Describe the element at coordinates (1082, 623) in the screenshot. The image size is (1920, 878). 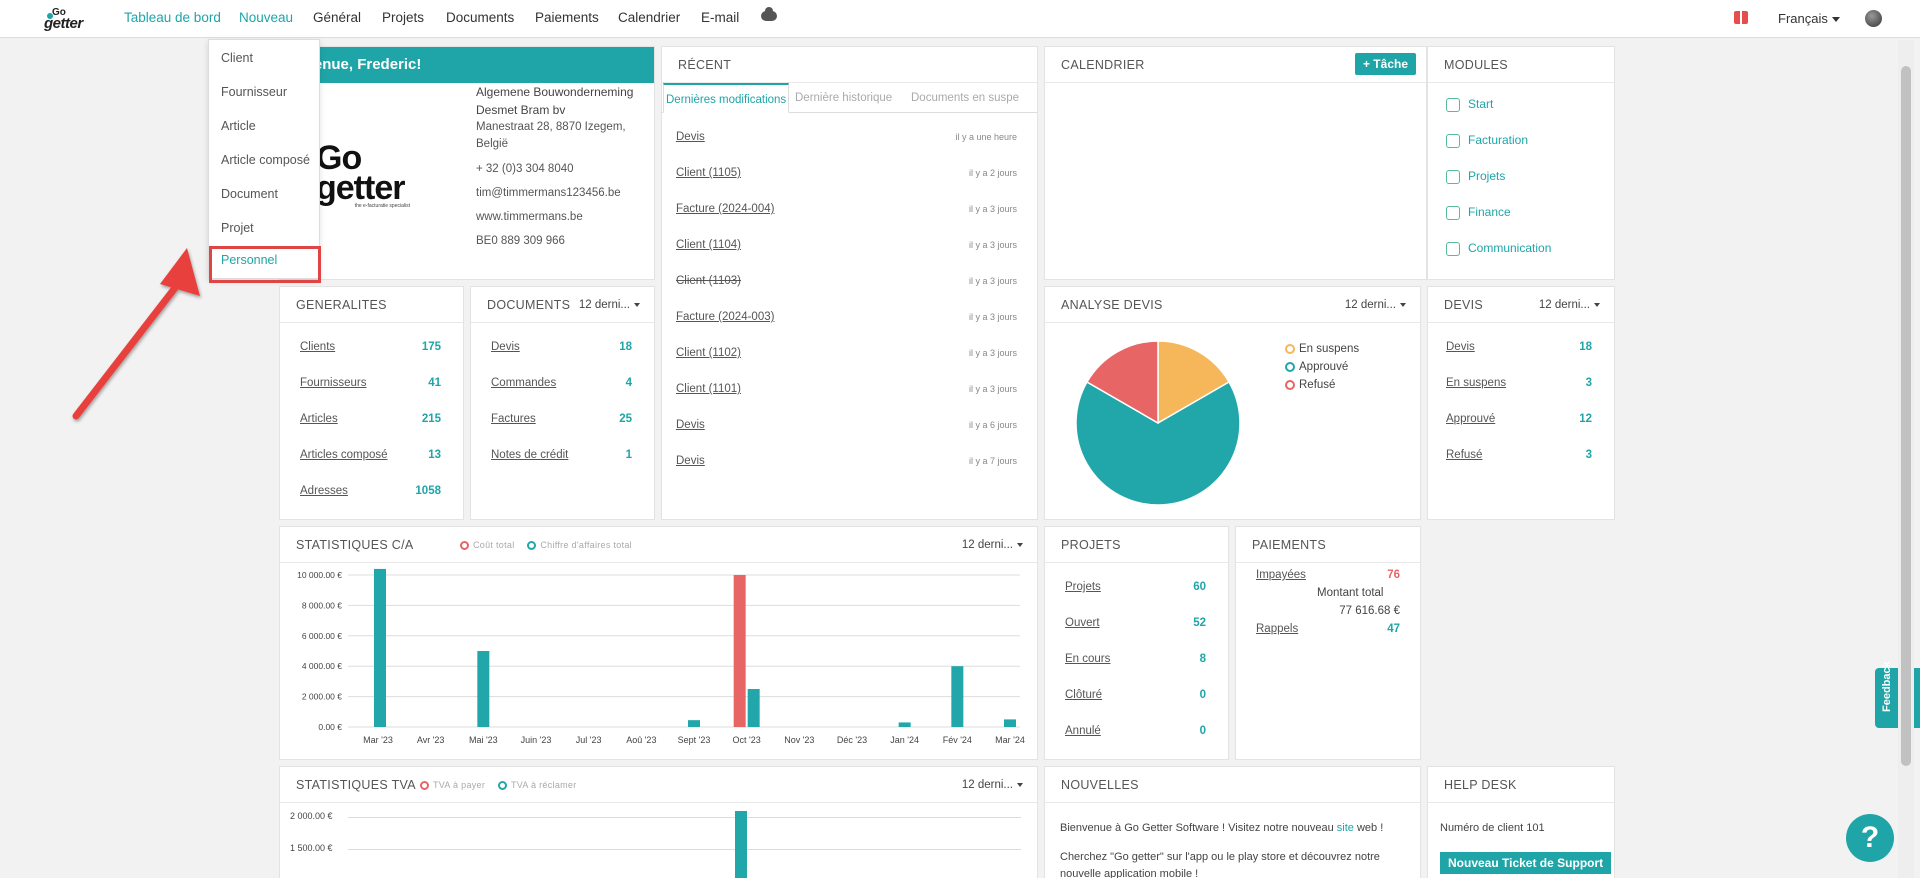
I see `stat-row-label: Ouvert` at that location.